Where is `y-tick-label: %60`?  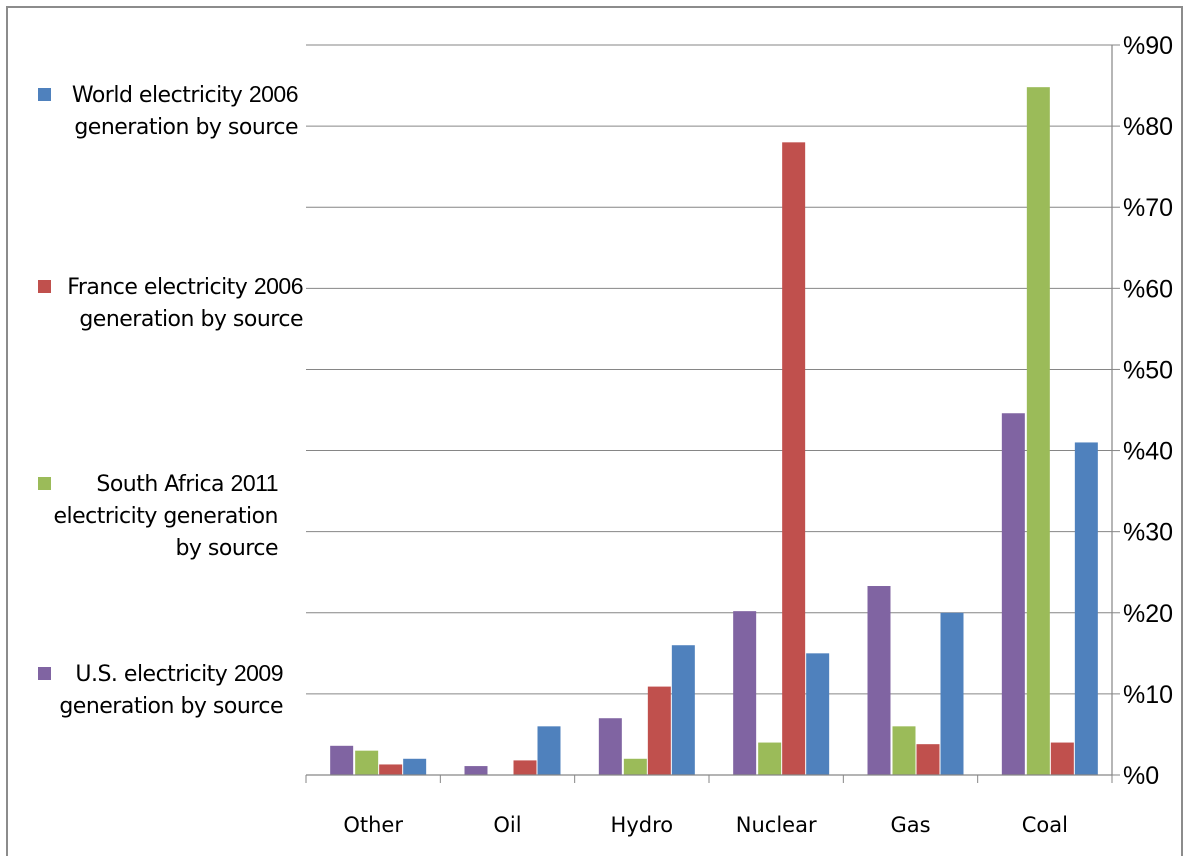 y-tick-label: %60 is located at coordinates (1148, 289).